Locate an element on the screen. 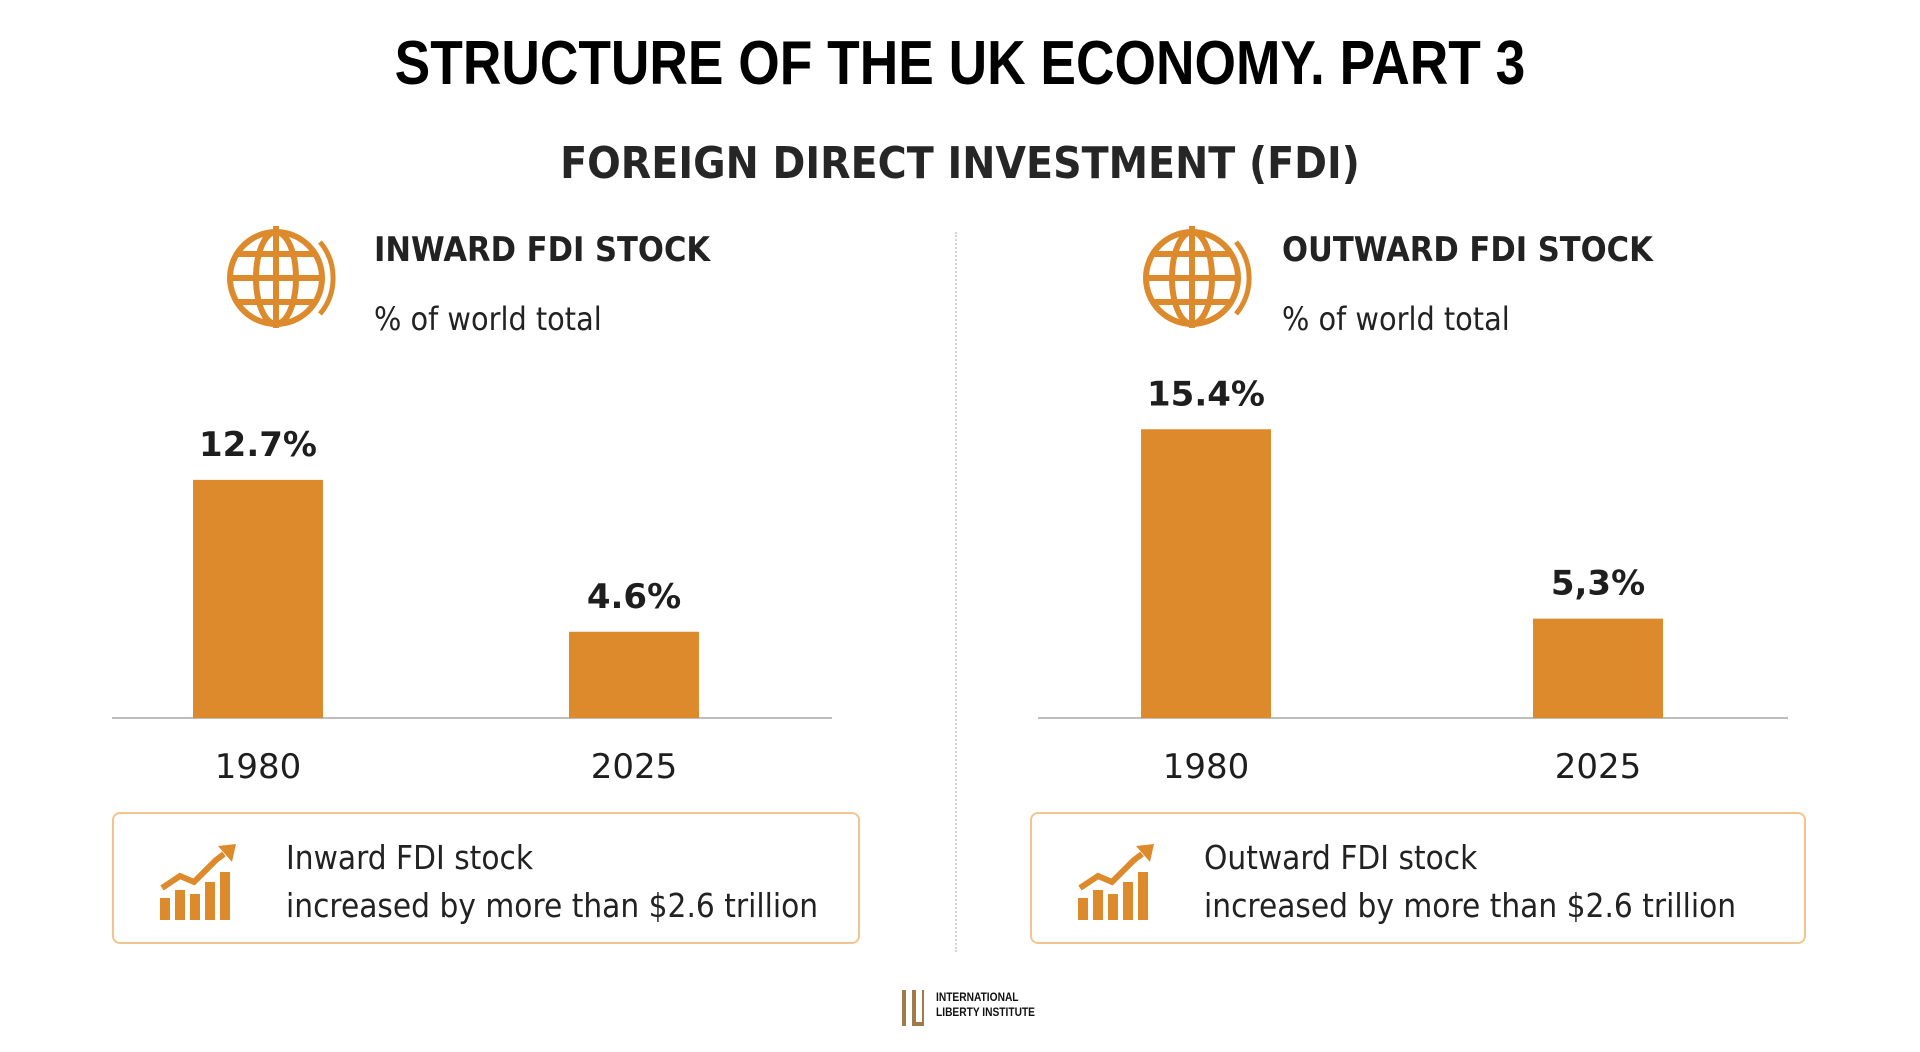 The width and height of the screenshot is (1920, 1052). bar-value-label: 4.6% is located at coordinates (634, 597).